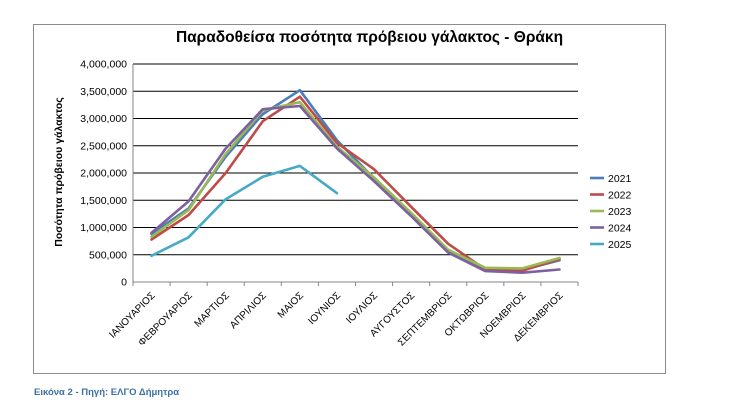 The width and height of the screenshot is (739, 408). I want to click on series-line-2025, so click(244, 211).